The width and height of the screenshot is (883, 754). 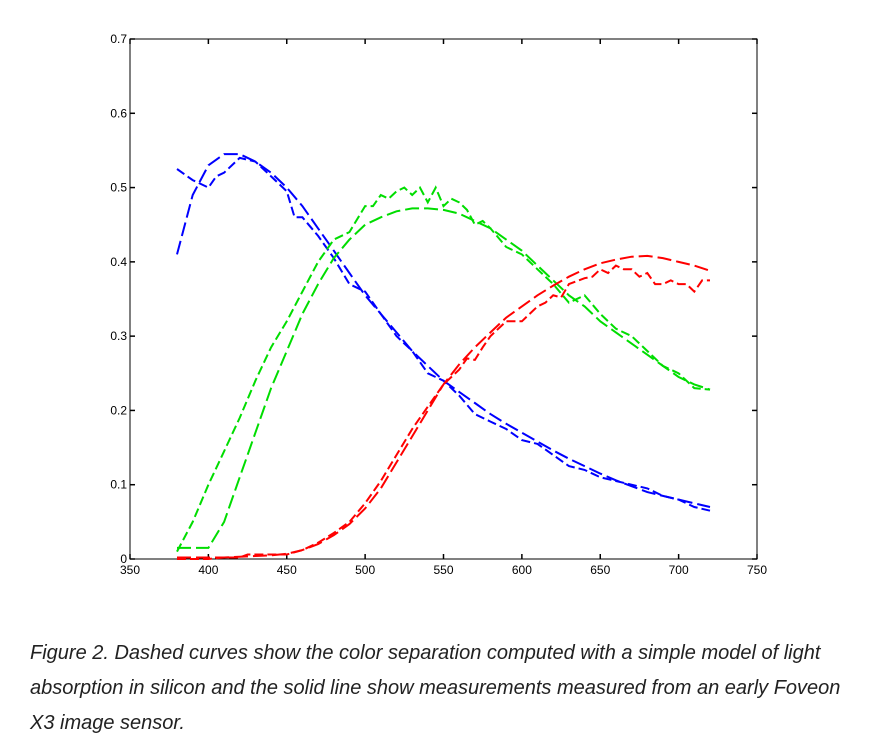 What do you see at coordinates (118, 410) in the screenshot?
I see `y-tick-label: 0.2` at bounding box center [118, 410].